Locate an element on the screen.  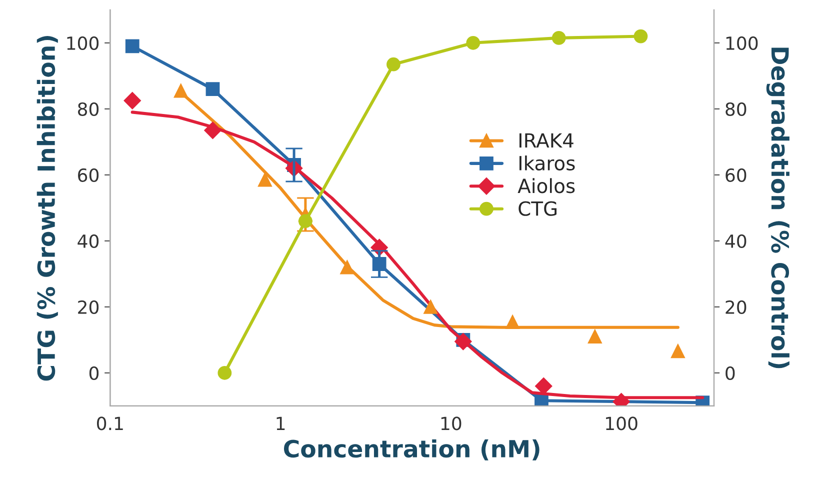
legend-label: Ikaros is located at coordinates (547, 163).